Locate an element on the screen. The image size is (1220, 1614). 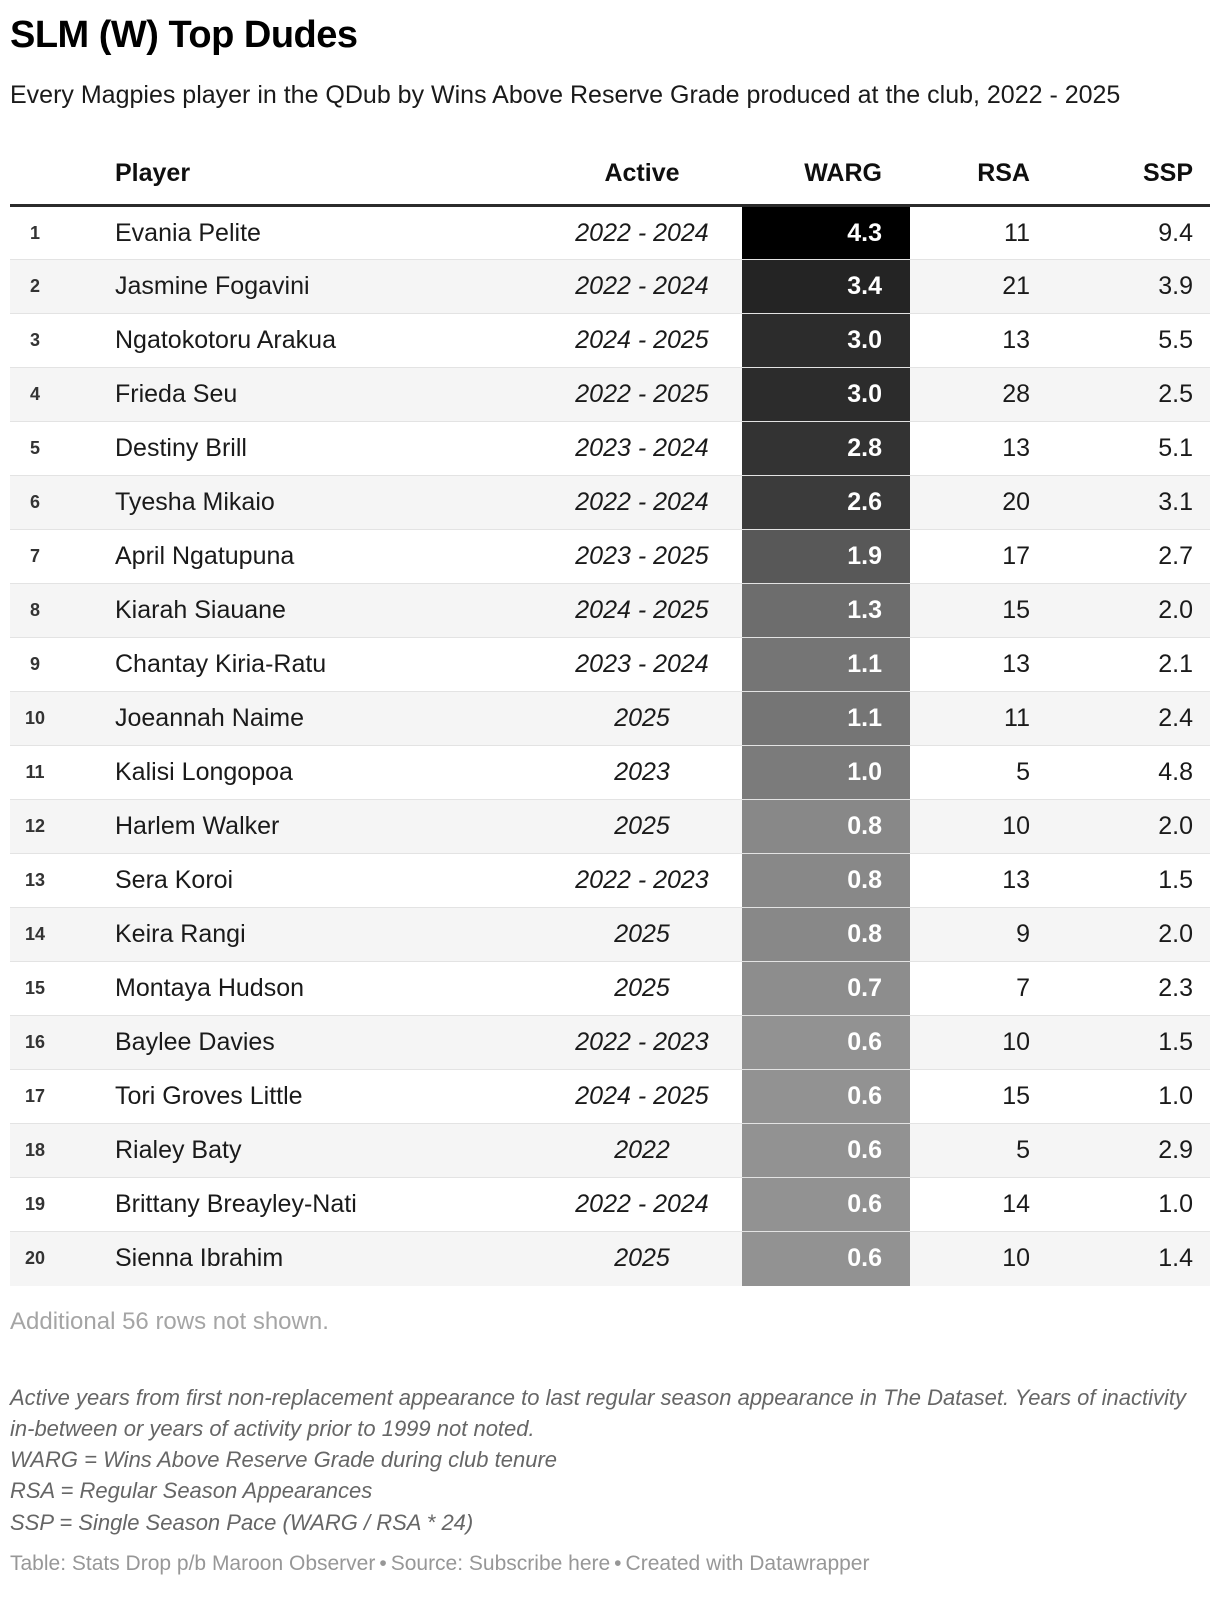
rank-cell: 3 is located at coordinates (35, 341).